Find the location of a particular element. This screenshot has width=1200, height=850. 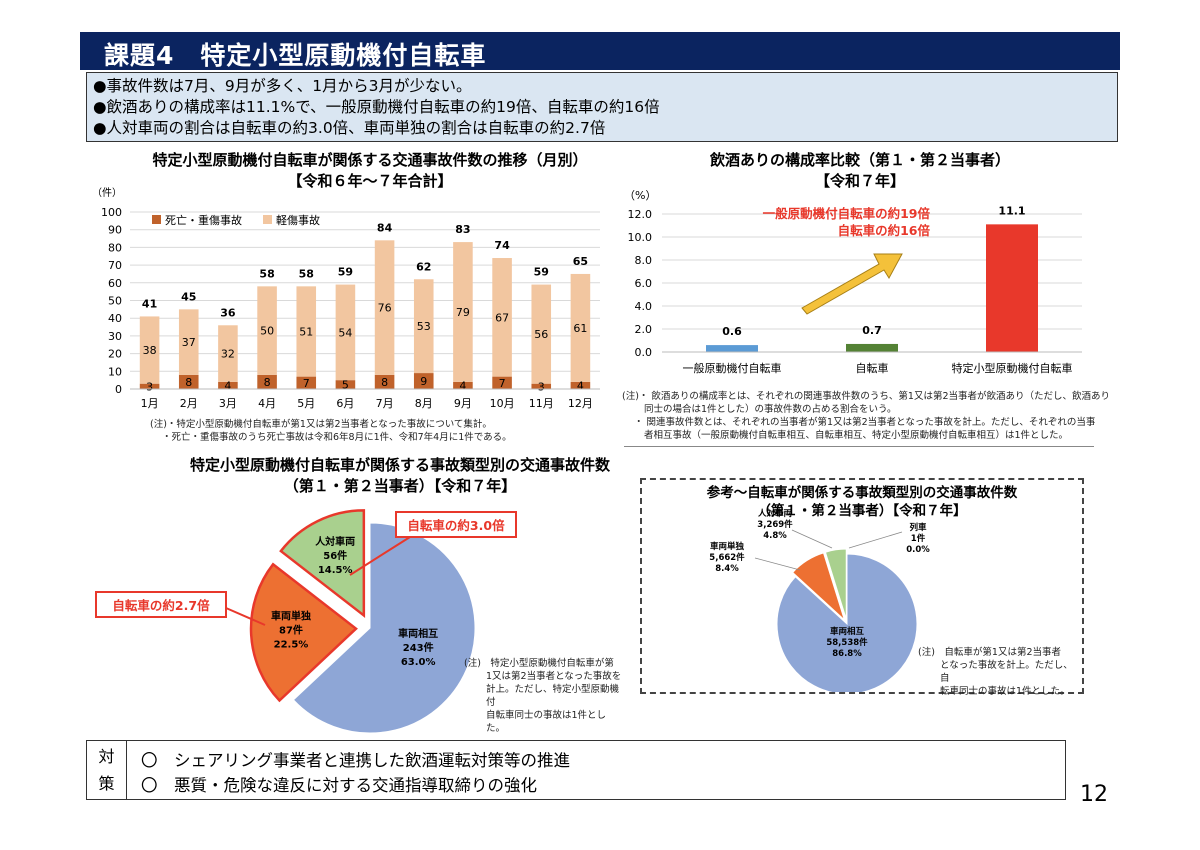

x-tick-label: 特定小型原動機付自転車 is located at coordinates (1012, 368).